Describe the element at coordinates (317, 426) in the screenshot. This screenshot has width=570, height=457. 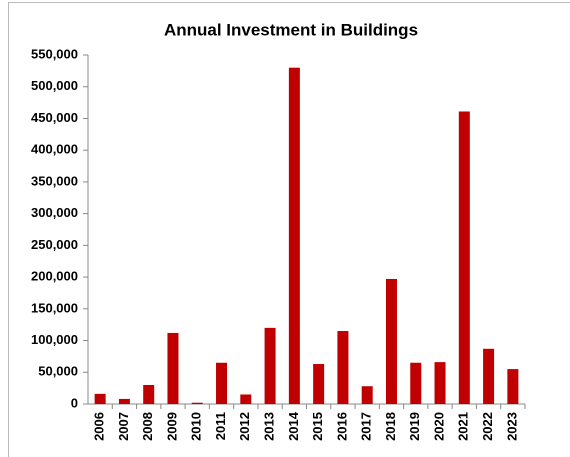
I see `x-tick-label: 2015` at that location.